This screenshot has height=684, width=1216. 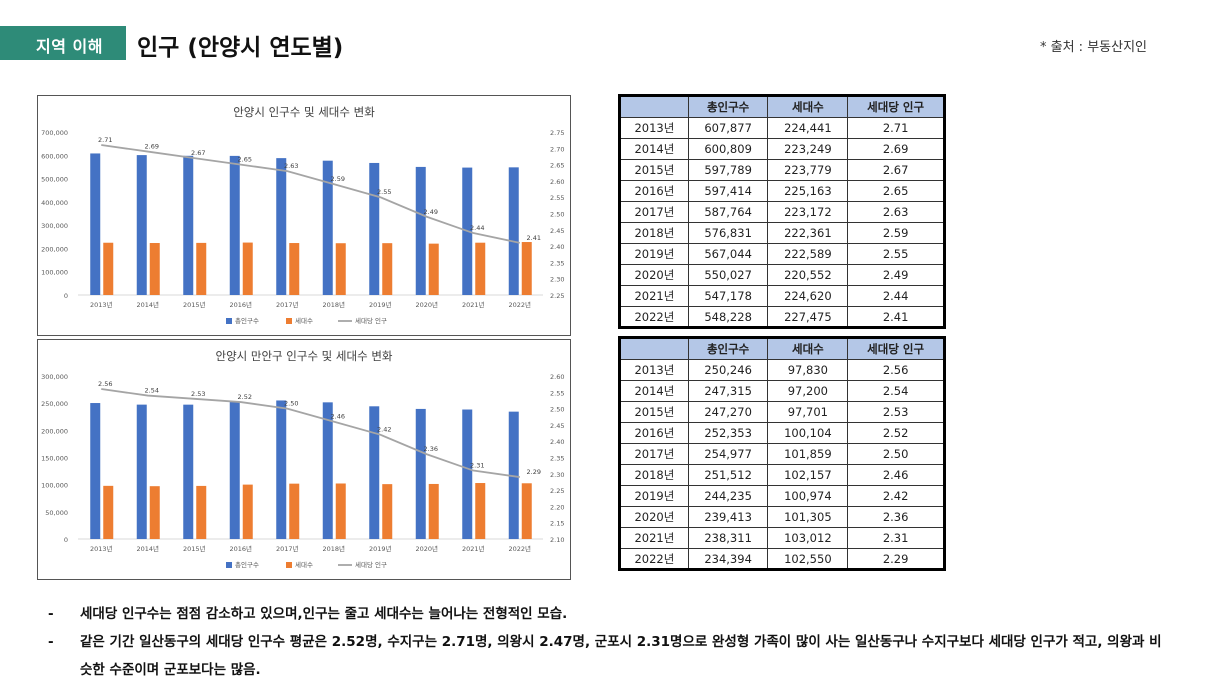 I want to click on y-right-tick-label: 2.35, so click(x=557, y=263).